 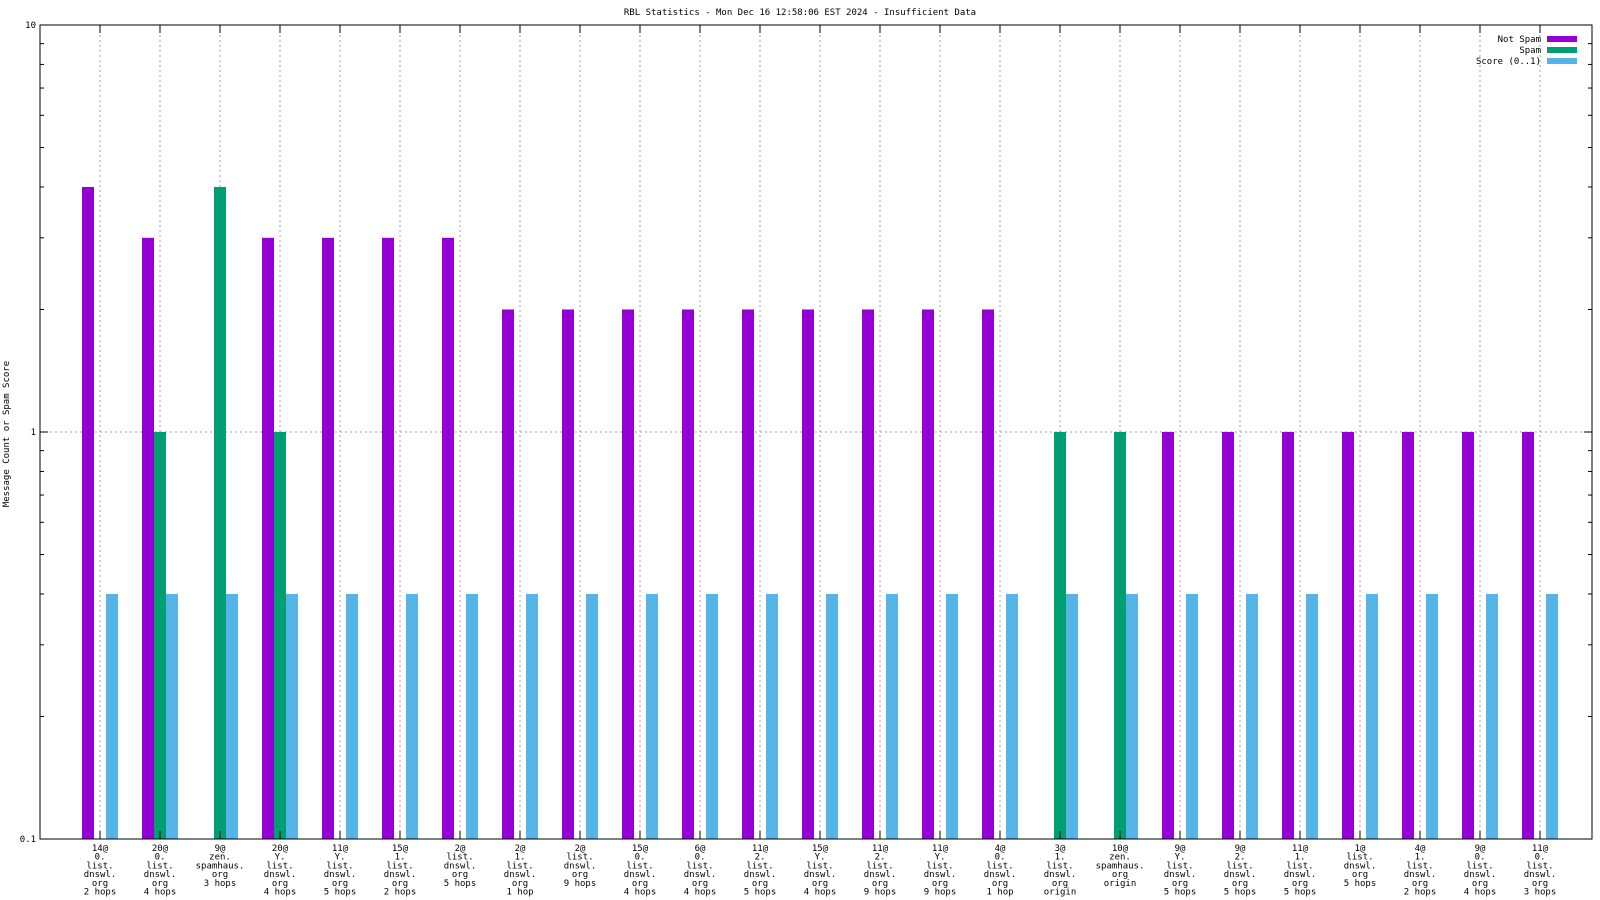 What do you see at coordinates (1420, 893) in the screenshot?
I see `x-tick-label-line: 2 hops` at bounding box center [1420, 893].